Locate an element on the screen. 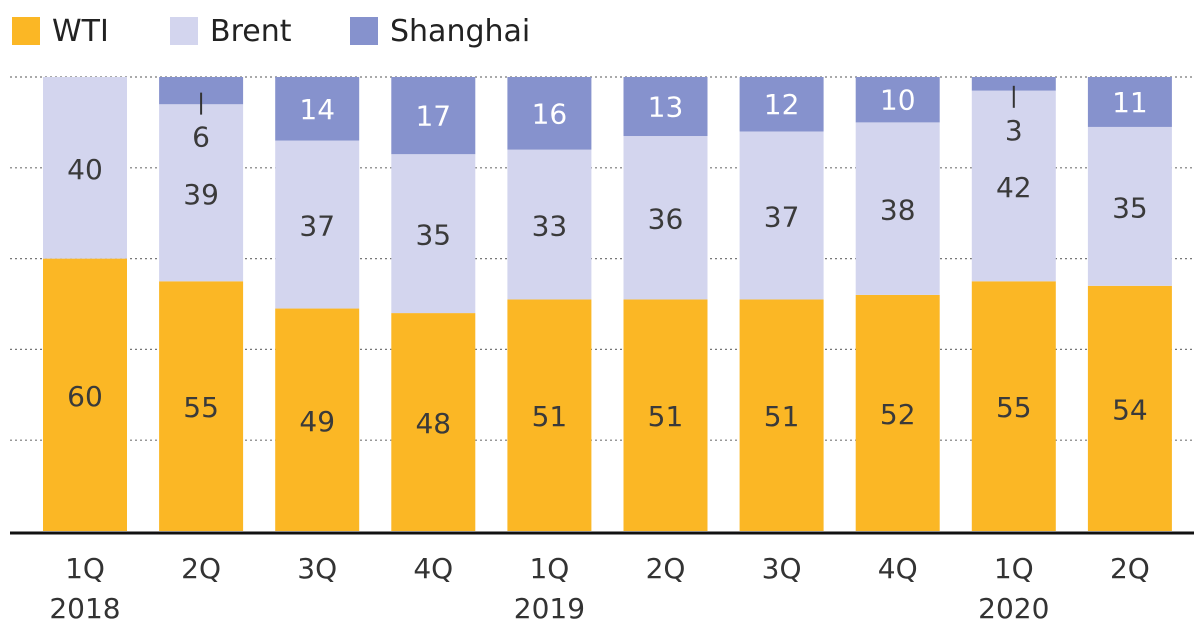 The width and height of the screenshot is (1194, 632). data-label-shanghai: 11 is located at coordinates (1130, 102).